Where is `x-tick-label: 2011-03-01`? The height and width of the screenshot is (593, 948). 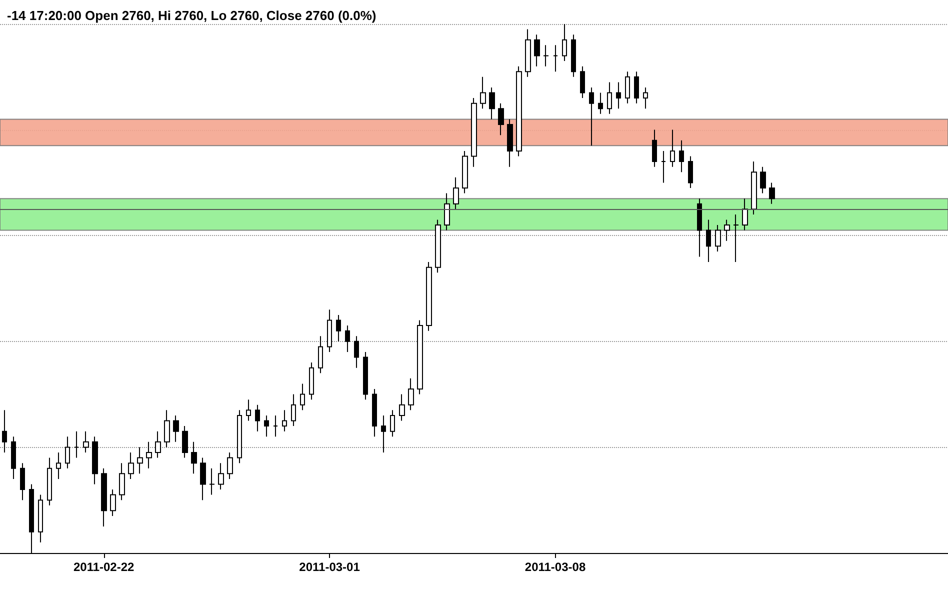 x-tick-label: 2011-03-01 is located at coordinates (329, 567).